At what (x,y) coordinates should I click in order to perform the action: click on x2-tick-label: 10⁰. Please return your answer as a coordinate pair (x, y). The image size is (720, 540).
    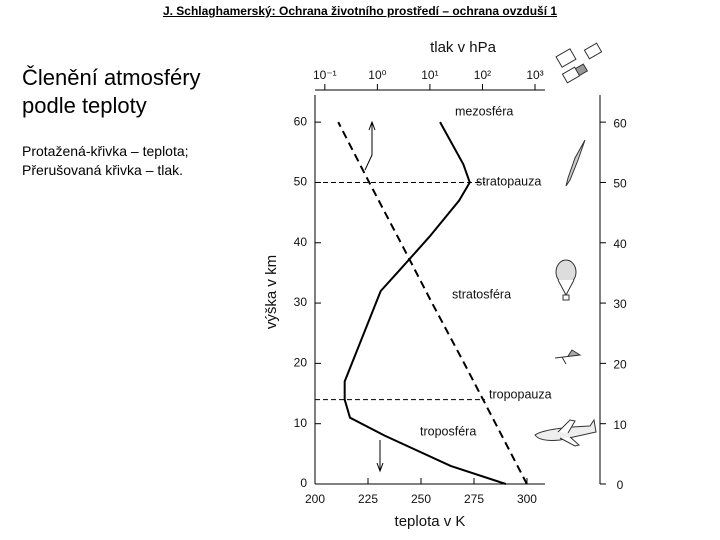
    Looking at the image, I should click on (377, 75).